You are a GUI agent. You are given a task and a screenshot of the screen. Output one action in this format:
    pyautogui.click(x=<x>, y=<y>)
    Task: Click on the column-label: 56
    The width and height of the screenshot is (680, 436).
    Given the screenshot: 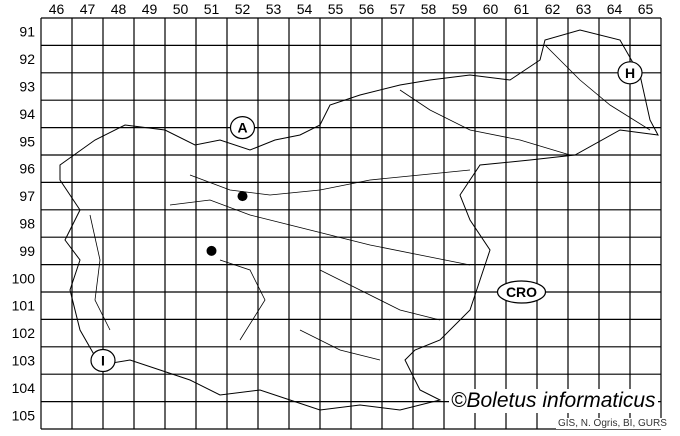 What is the action you would take?
    pyautogui.click(x=367, y=9)
    